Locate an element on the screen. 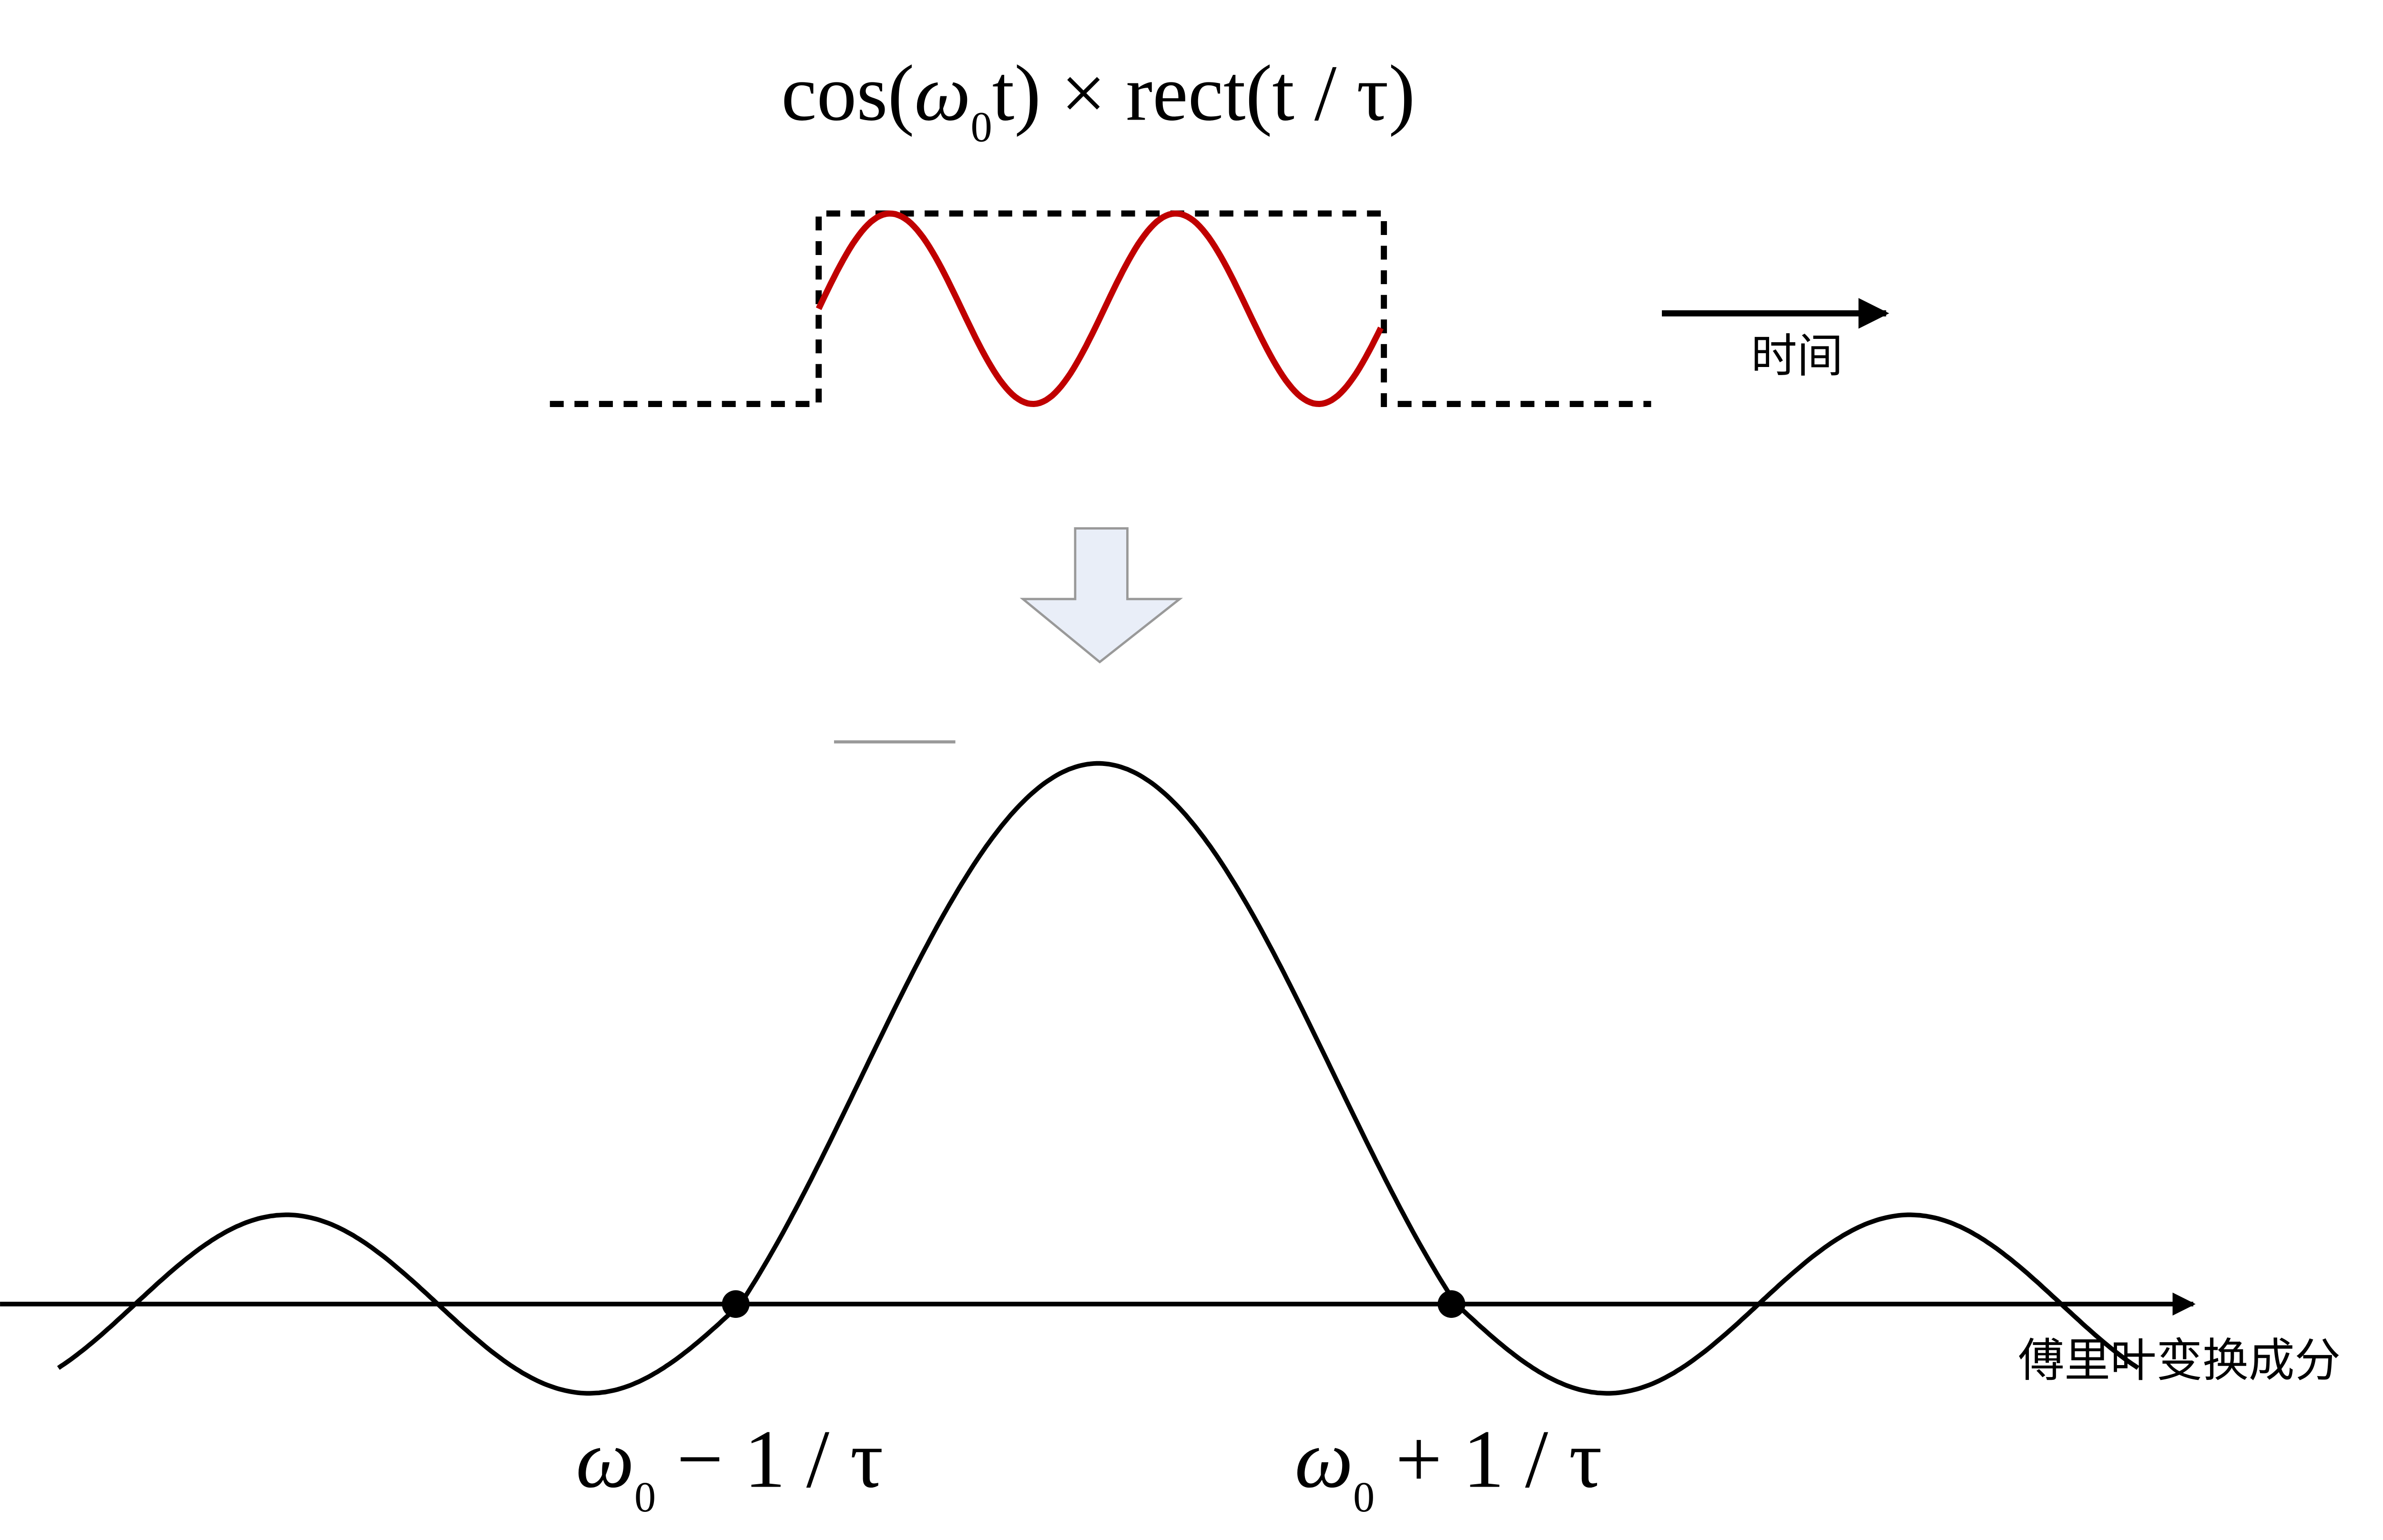 The width and height of the screenshot is (2383, 1540). formula: cos(ω0t) × rect(t / τ) is located at coordinates (1098, 100).